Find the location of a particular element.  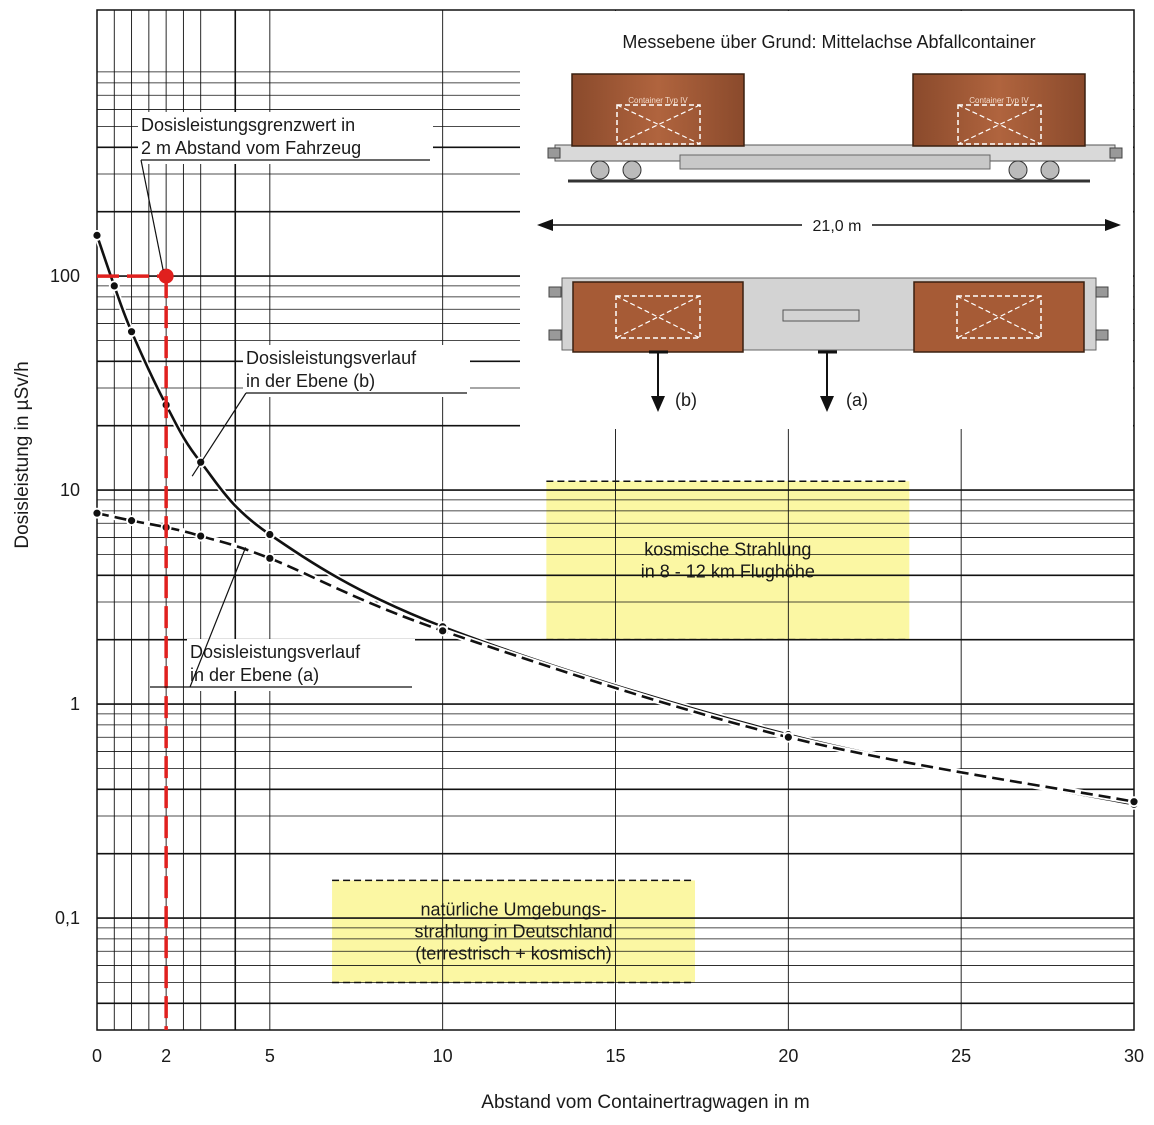

region-label: kosmische Strahlung is located at coordinates (727, 549).